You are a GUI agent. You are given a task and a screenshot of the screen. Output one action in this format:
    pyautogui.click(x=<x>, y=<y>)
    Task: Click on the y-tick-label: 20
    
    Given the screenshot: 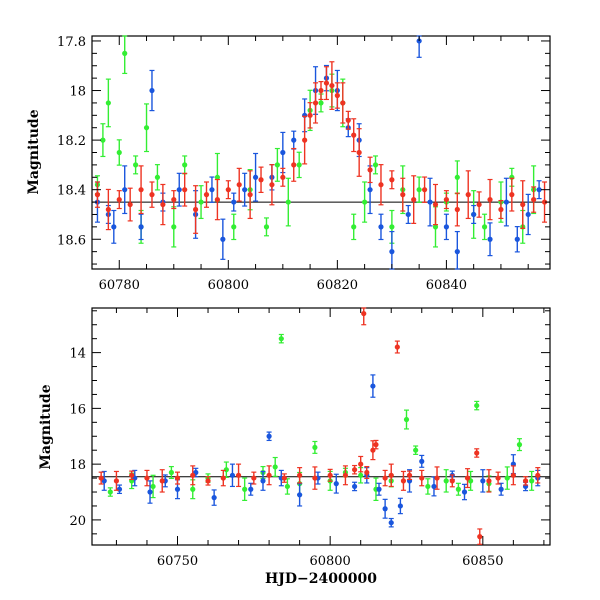 What is the action you would take?
    pyautogui.click(x=77, y=521)
    